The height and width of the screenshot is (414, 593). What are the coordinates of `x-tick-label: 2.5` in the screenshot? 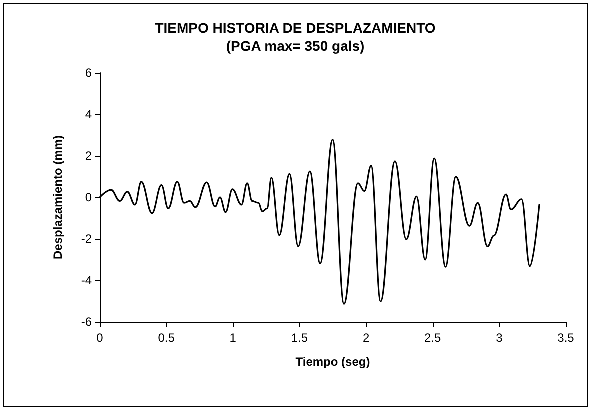 It's located at (433, 338).